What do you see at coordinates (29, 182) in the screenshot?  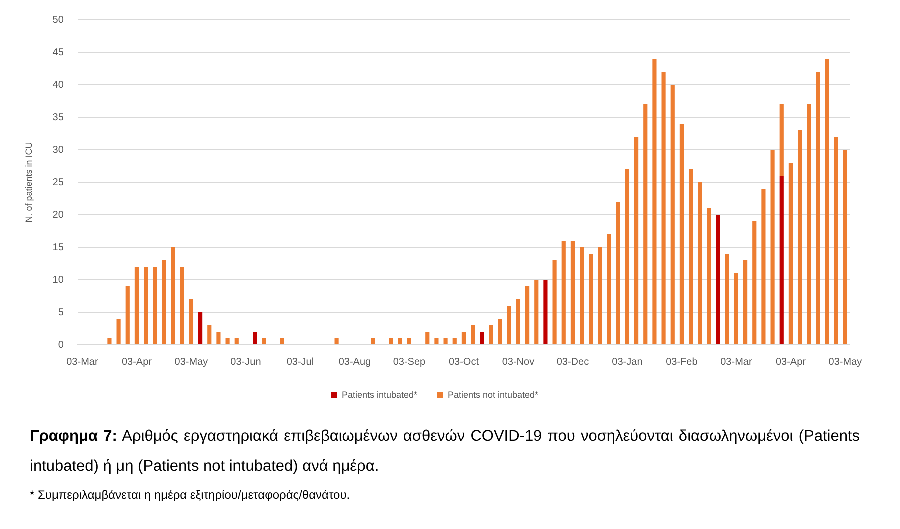 I see `y-axis-title: N. of patients in ICU` at bounding box center [29, 182].